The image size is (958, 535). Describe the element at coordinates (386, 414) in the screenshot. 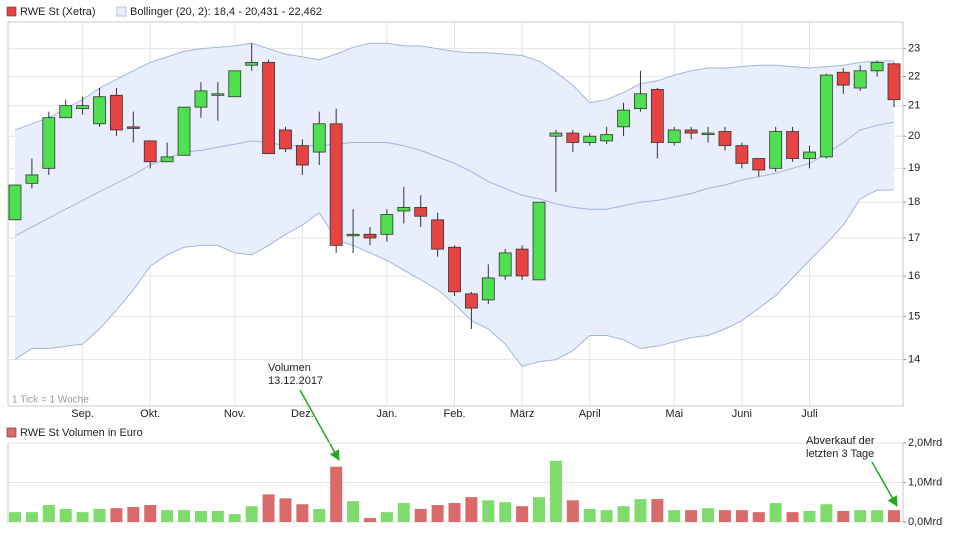

I see `x-tick-label: Jan.` at that location.